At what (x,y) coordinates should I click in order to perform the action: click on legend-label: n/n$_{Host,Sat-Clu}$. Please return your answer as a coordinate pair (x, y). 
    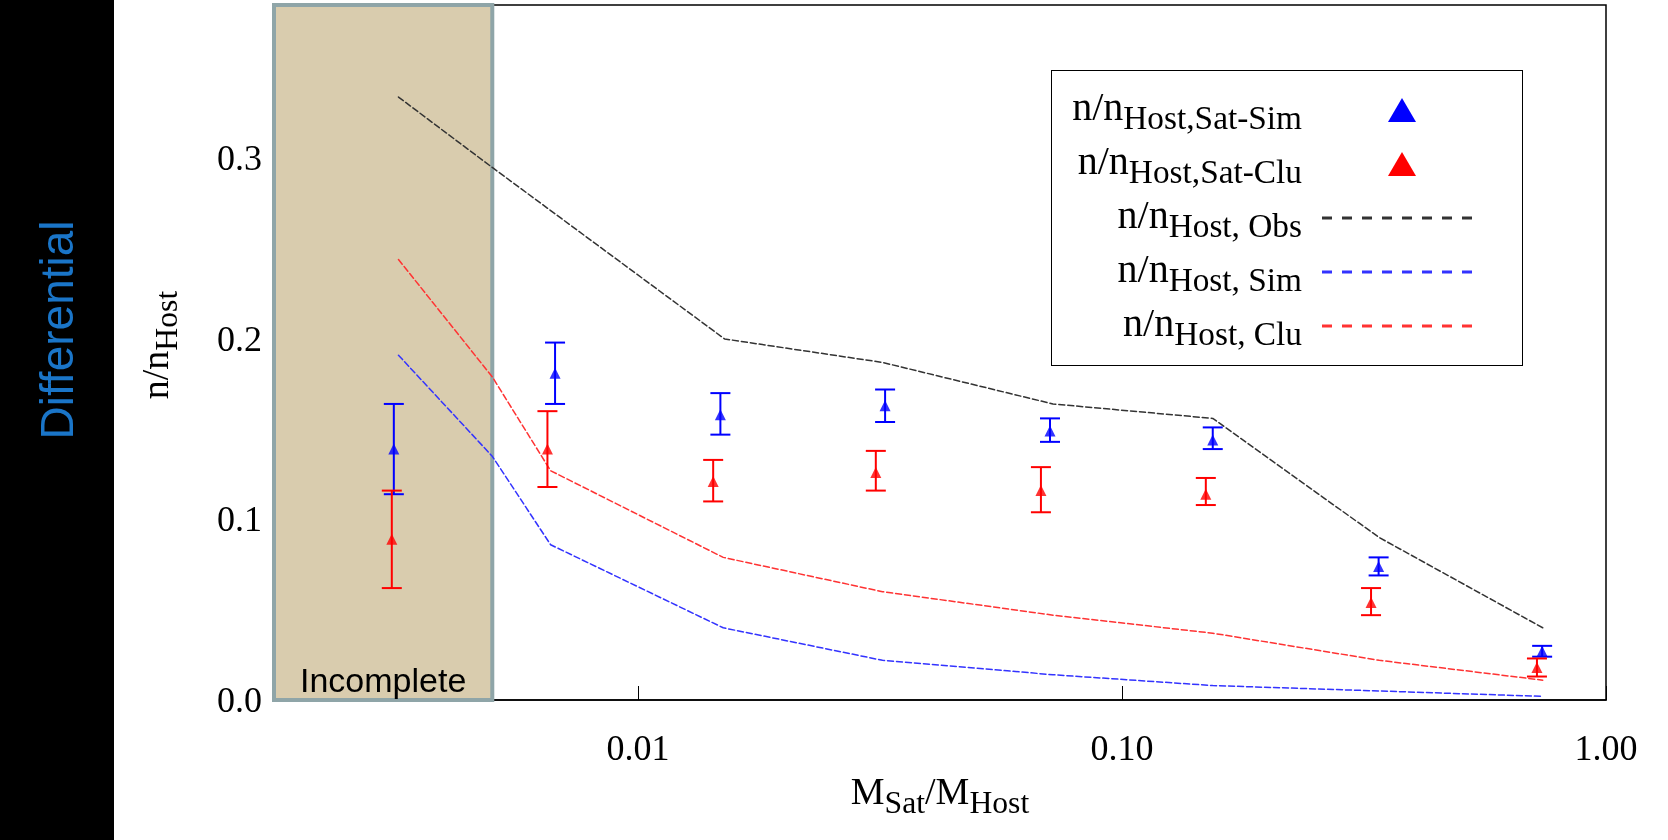
    Looking at the image, I should click on (1189, 164).